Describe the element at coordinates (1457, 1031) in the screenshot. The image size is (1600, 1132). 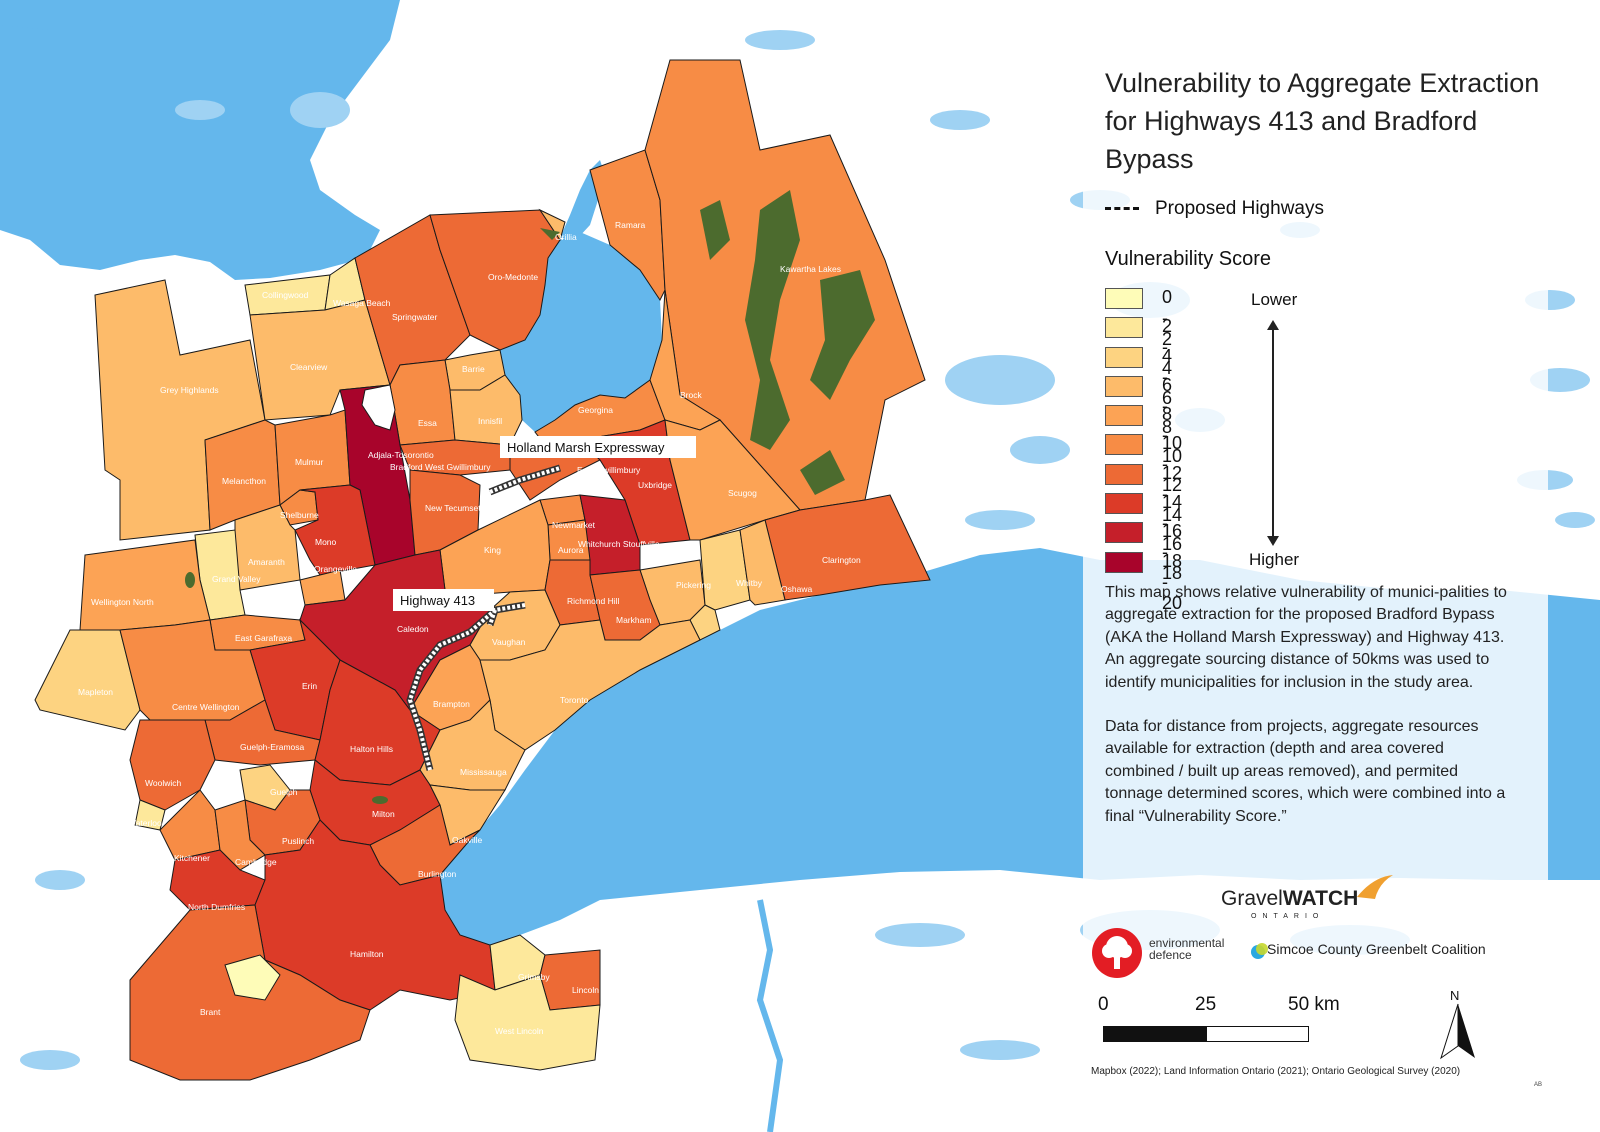
I see `north-arrow-icon` at that location.